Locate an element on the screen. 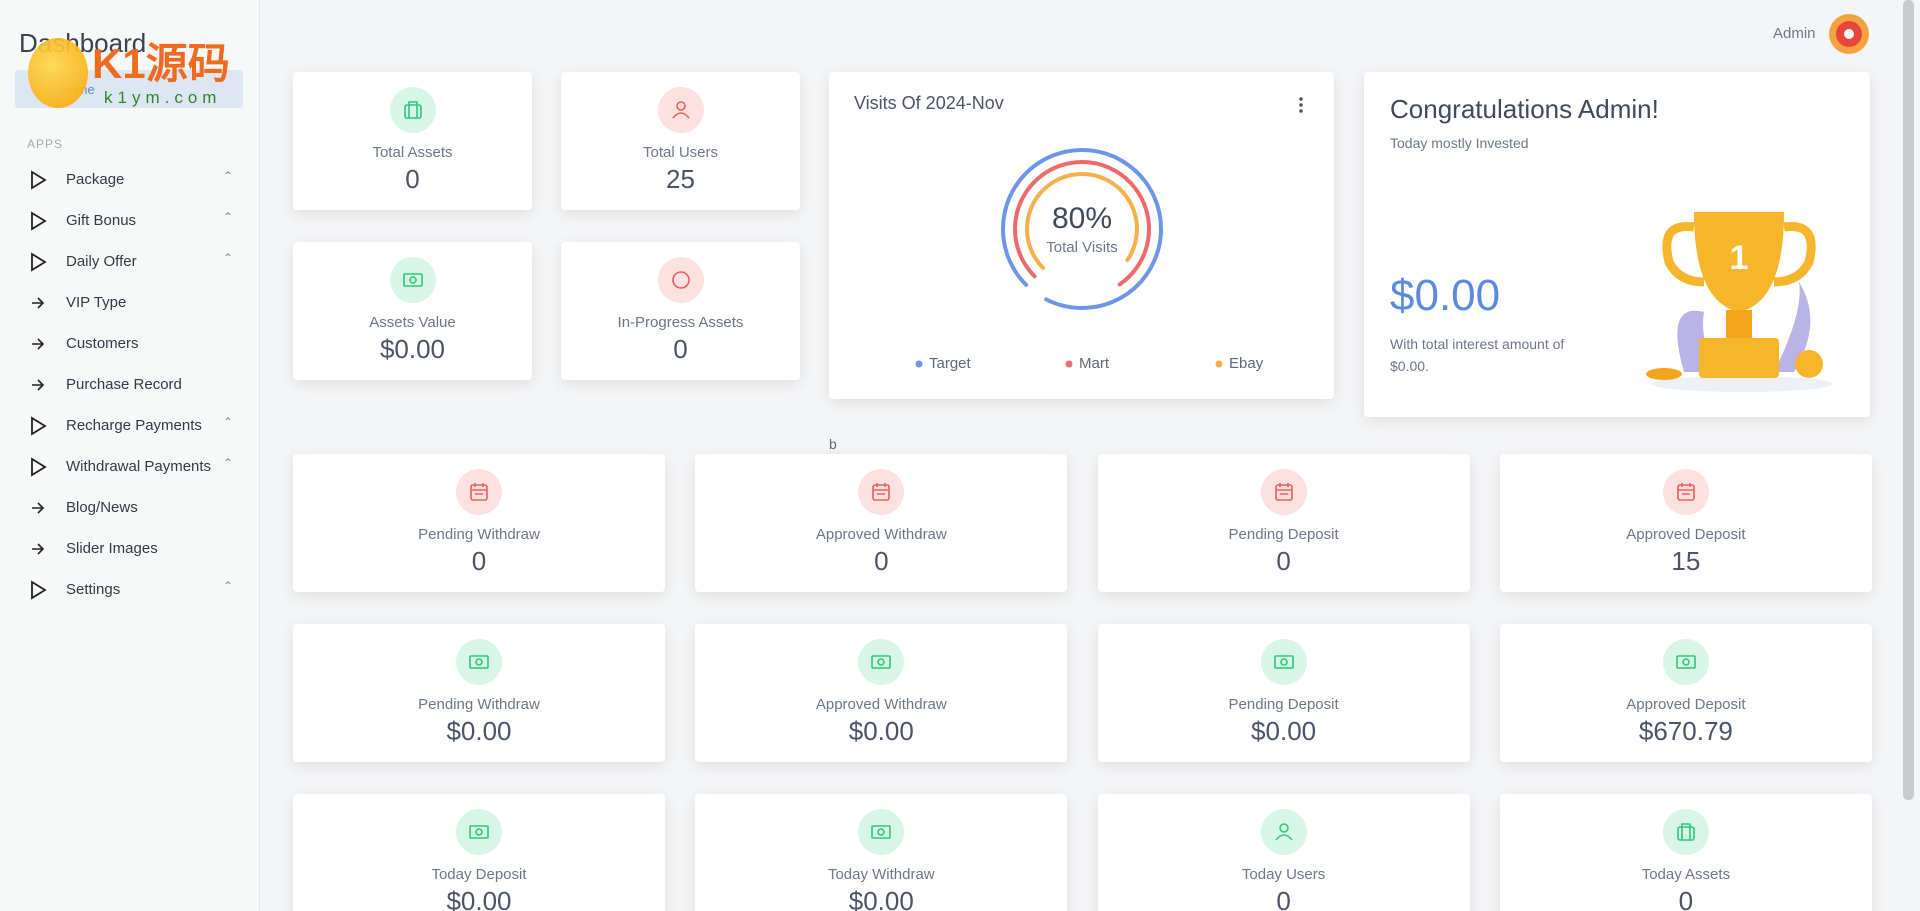  menu-item: Package is located at coordinates (95, 179).